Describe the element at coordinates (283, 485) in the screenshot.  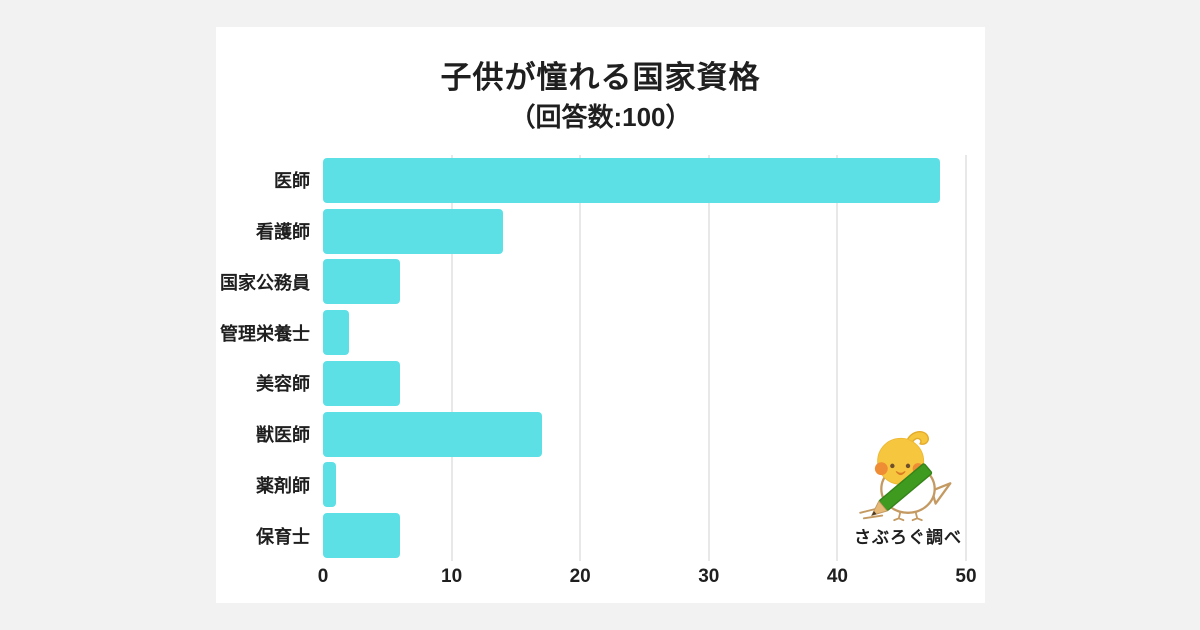
I see `category-label: 薬剤師` at that location.